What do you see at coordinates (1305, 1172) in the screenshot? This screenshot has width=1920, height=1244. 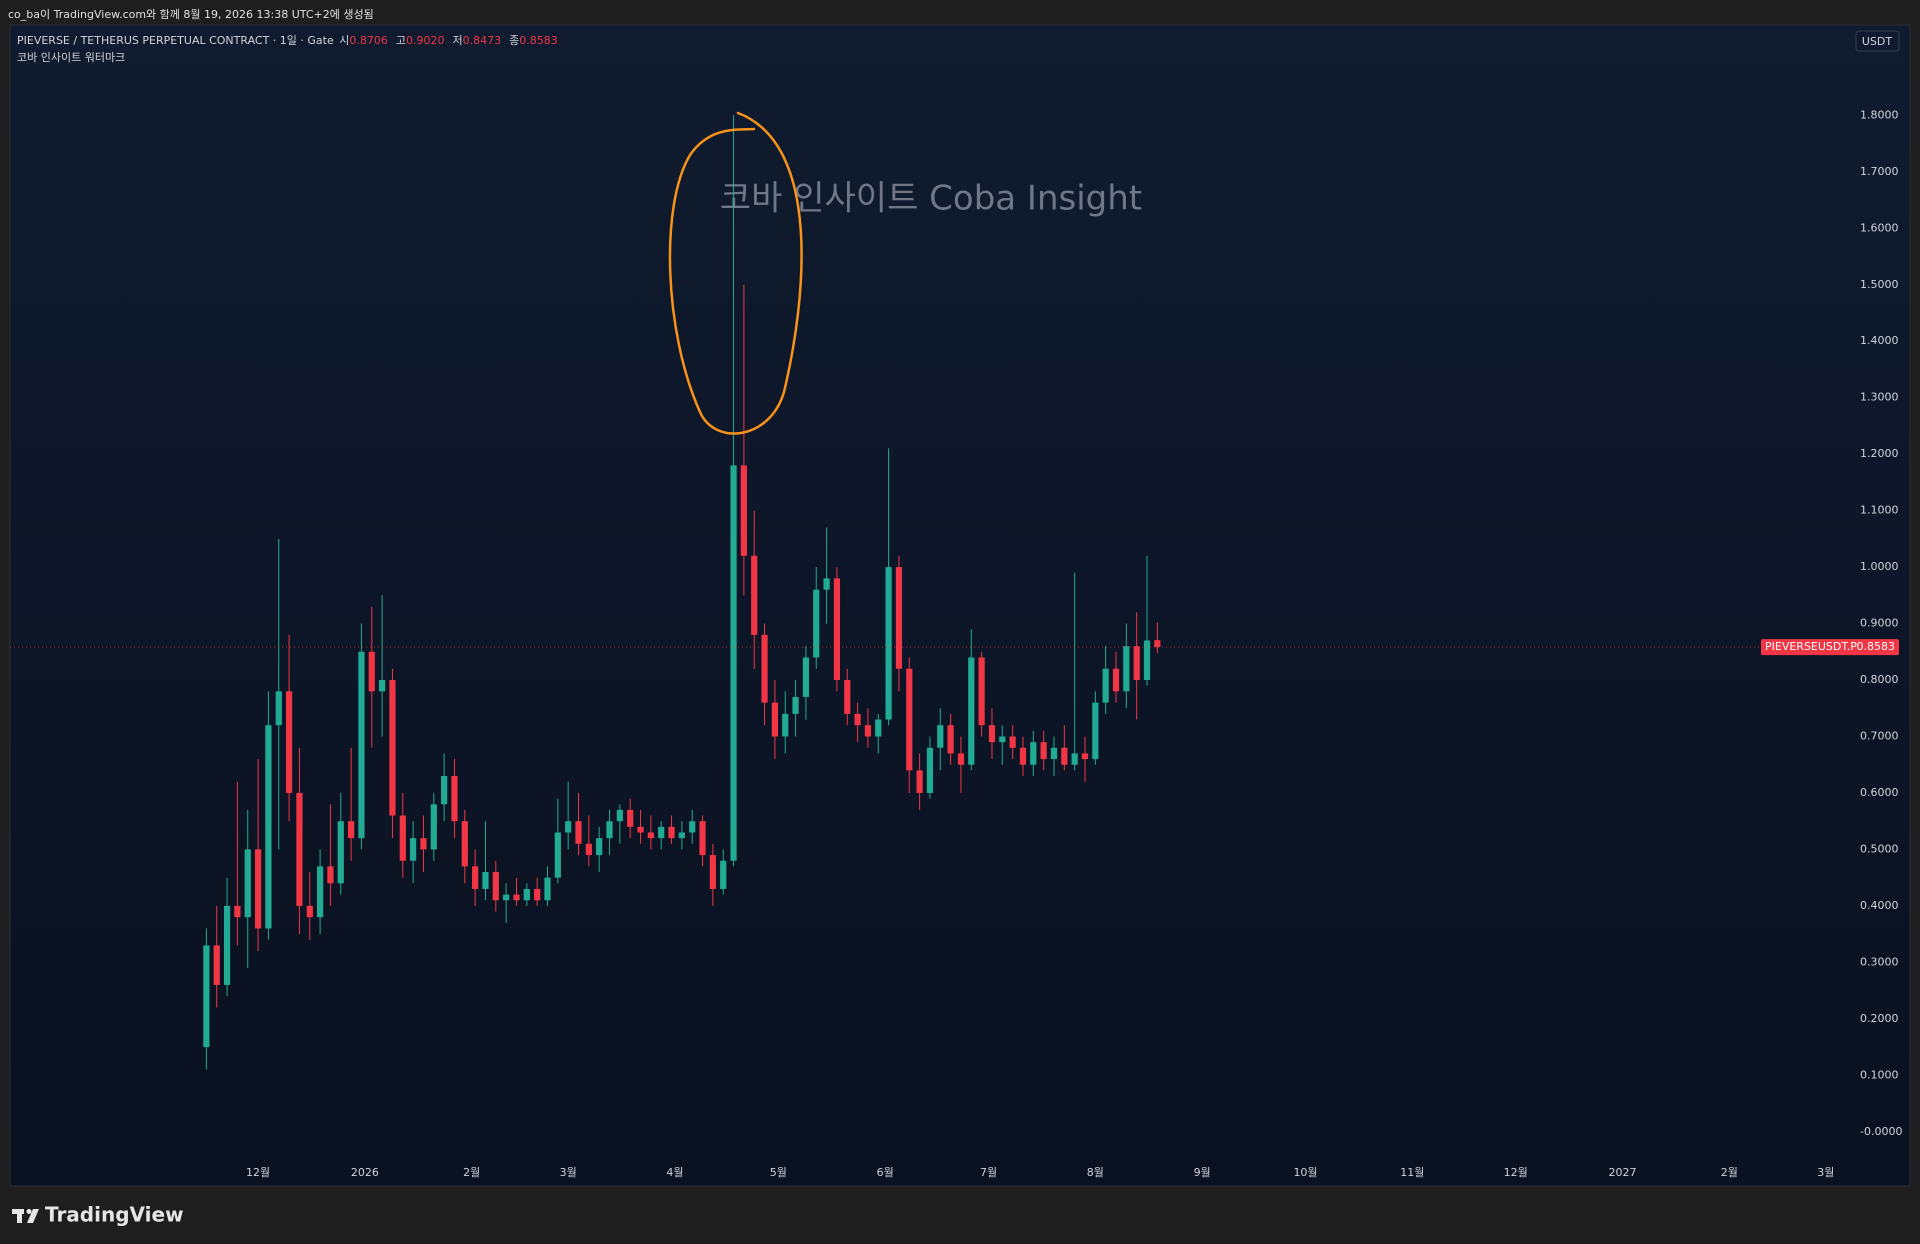 I see `x-tick-label: 10월` at bounding box center [1305, 1172].